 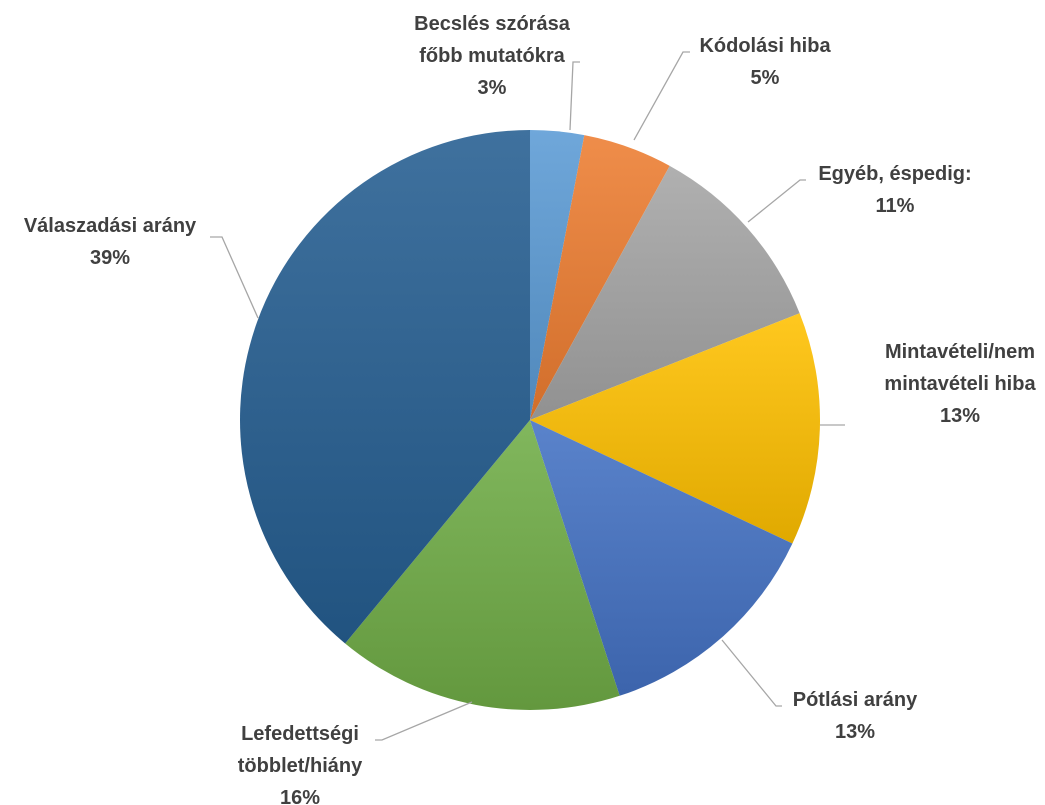 I want to click on data-label-category: Válaszadási arány, so click(x=110, y=226).